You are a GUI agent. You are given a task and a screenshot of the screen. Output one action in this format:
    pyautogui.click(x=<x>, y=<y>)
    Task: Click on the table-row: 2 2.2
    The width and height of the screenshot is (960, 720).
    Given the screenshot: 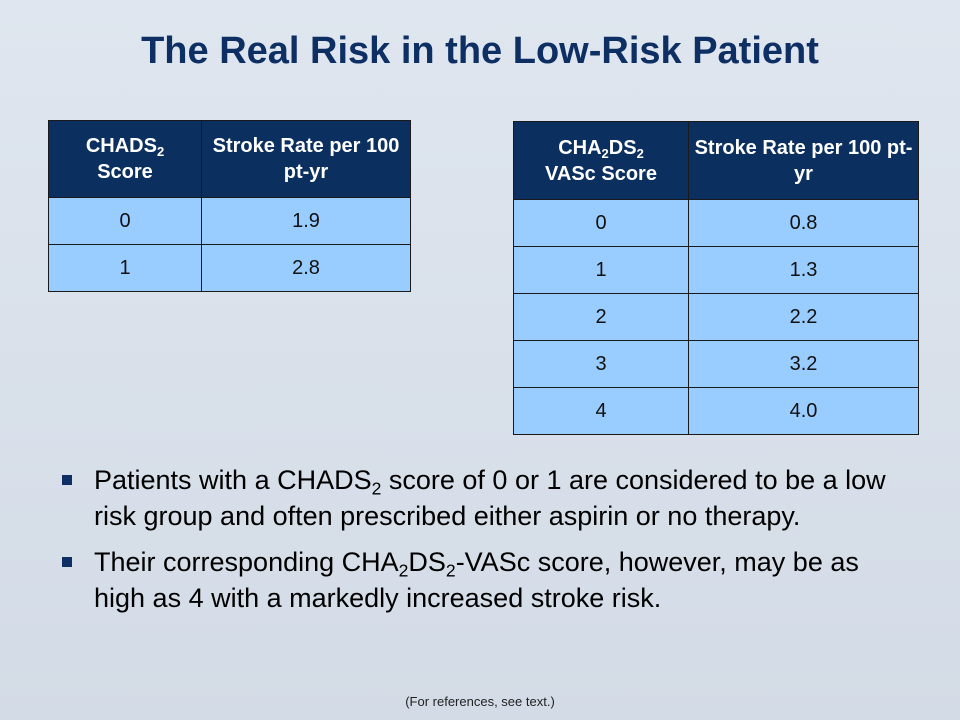 What is the action you would take?
    pyautogui.click(x=716, y=317)
    